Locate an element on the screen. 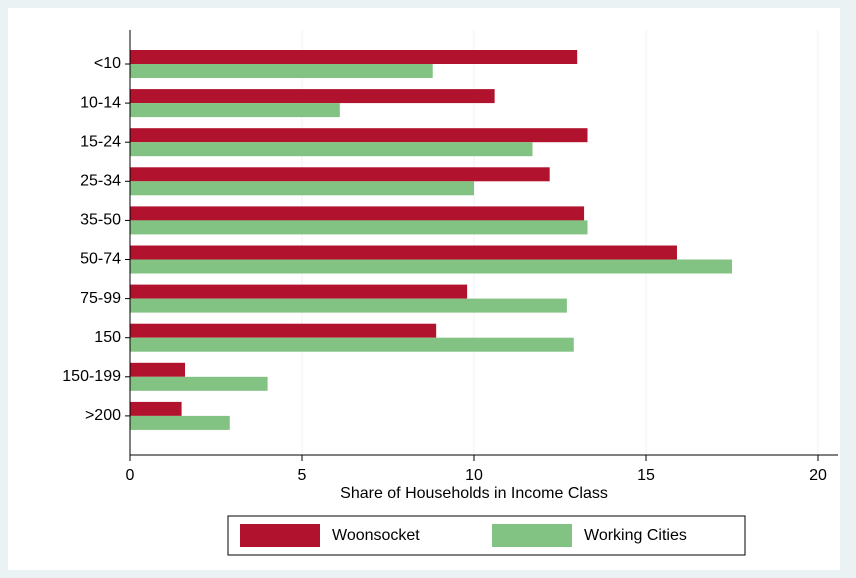 The image size is (856, 578). x-tick-label: 15 is located at coordinates (646, 475).